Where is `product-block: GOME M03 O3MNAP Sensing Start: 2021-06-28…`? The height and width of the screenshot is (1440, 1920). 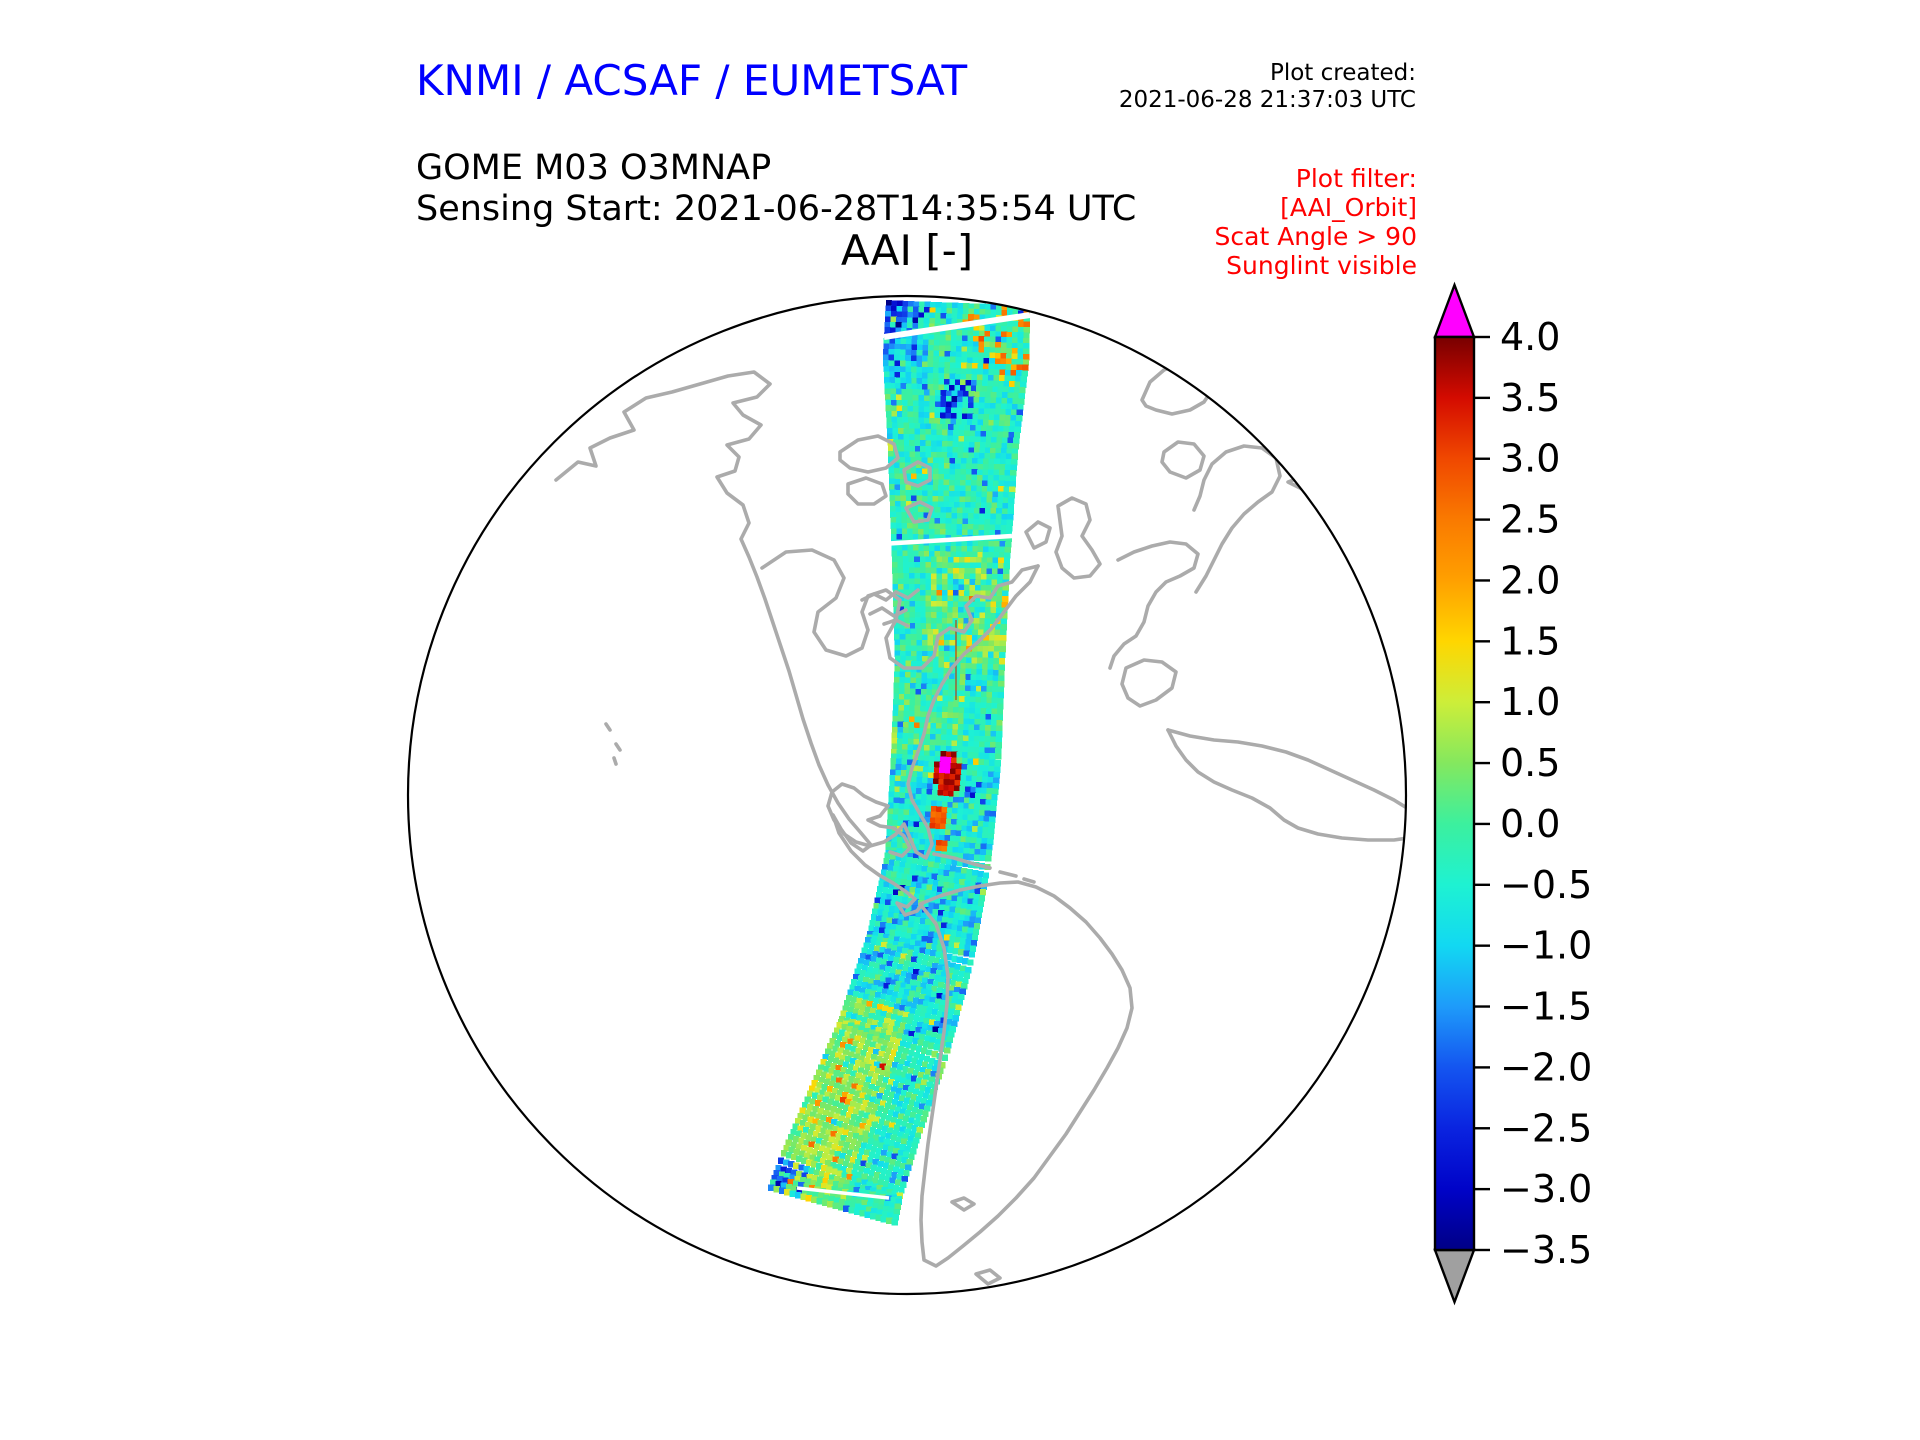
product-block: GOME M03 O3MNAP Sensing Start: 2021-06-28… is located at coordinates (776, 189).